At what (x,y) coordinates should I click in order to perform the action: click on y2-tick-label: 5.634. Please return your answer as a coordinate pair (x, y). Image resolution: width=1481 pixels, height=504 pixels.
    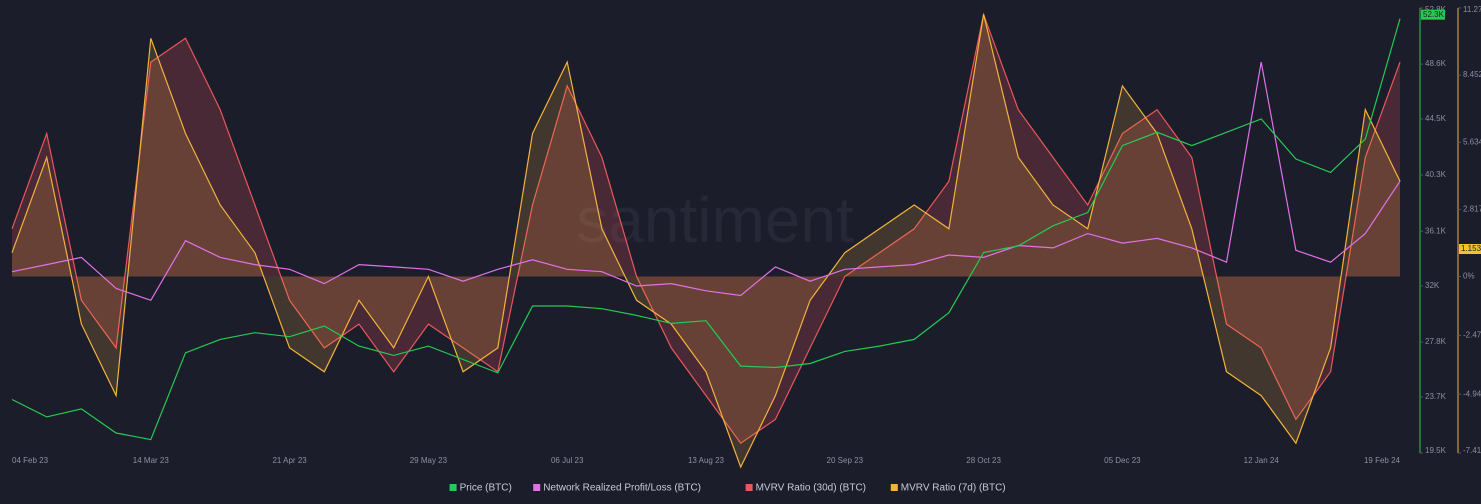
    Looking at the image, I should click on (1472, 141).